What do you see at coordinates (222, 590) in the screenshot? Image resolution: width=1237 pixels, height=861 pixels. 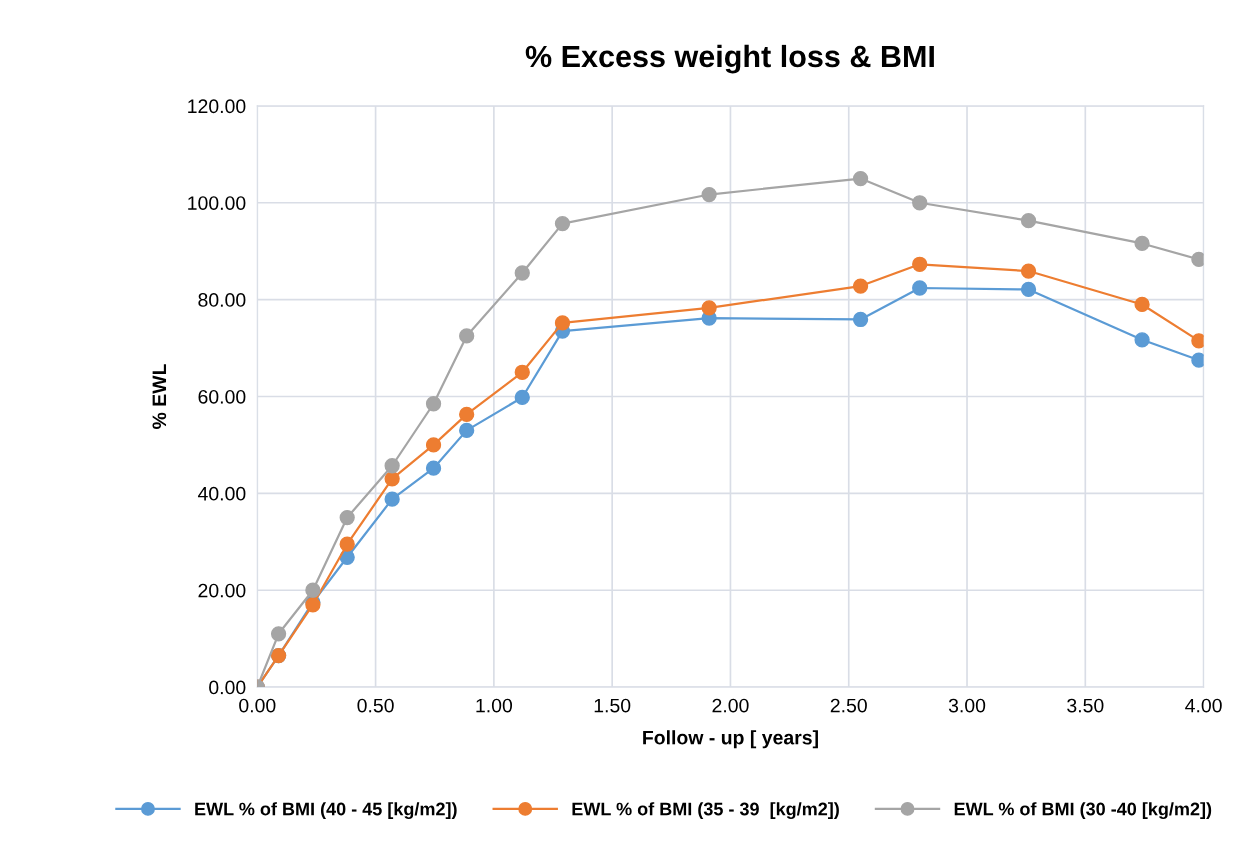 I see `y-tick-label: 20.00` at bounding box center [222, 590].